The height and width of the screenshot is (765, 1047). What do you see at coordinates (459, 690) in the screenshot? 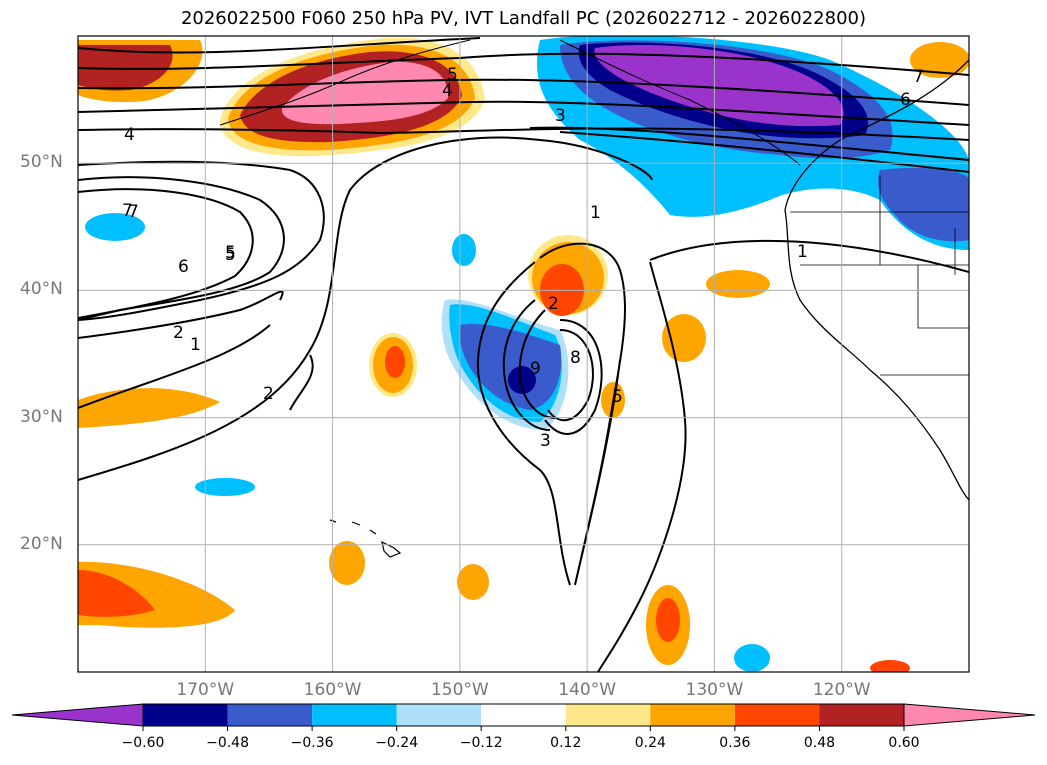
I see `longitude-label: 150°W` at bounding box center [459, 690].